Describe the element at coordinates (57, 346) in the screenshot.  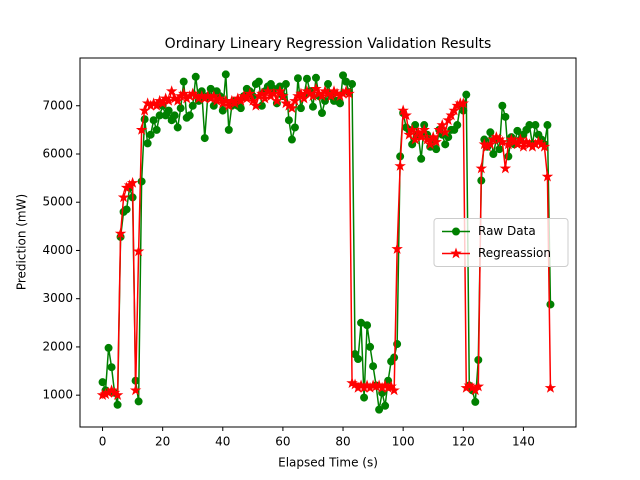
I see `y-tick-label: 2000` at that location.